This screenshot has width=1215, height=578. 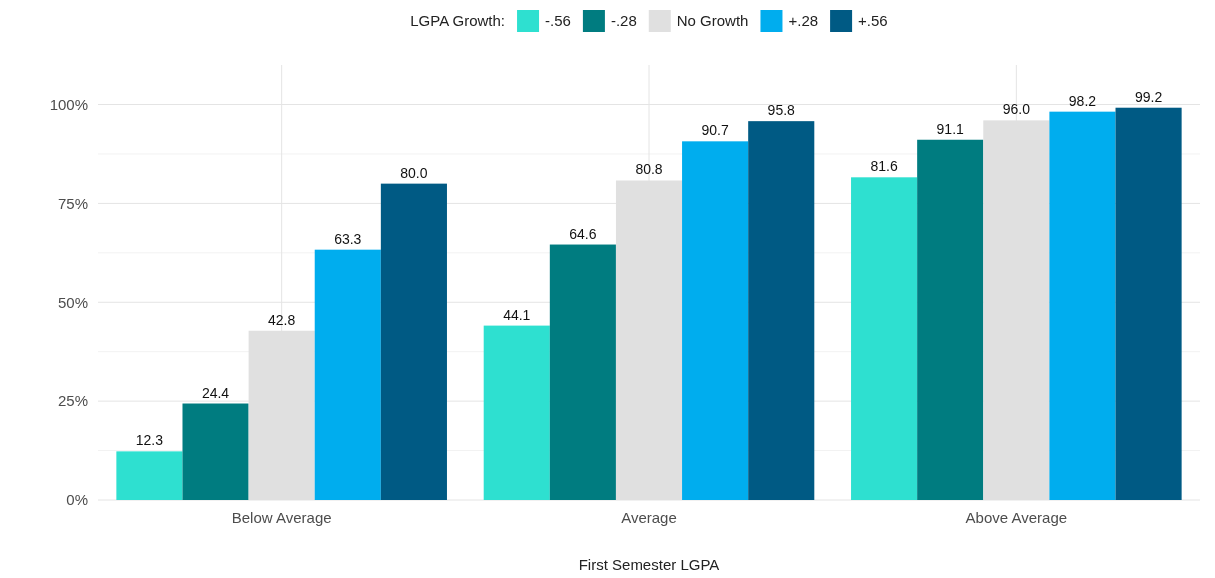 What do you see at coordinates (712, 21) in the screenshot?
I see `legend-label: No Growth` at bounding box center [712, 21].